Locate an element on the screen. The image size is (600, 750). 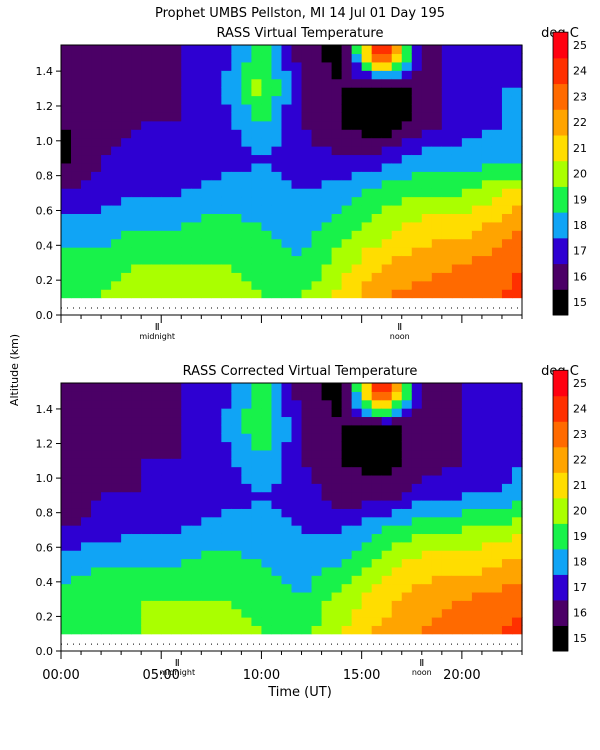
y-tick-label: 1.0 is located at coordinates (45, 141).